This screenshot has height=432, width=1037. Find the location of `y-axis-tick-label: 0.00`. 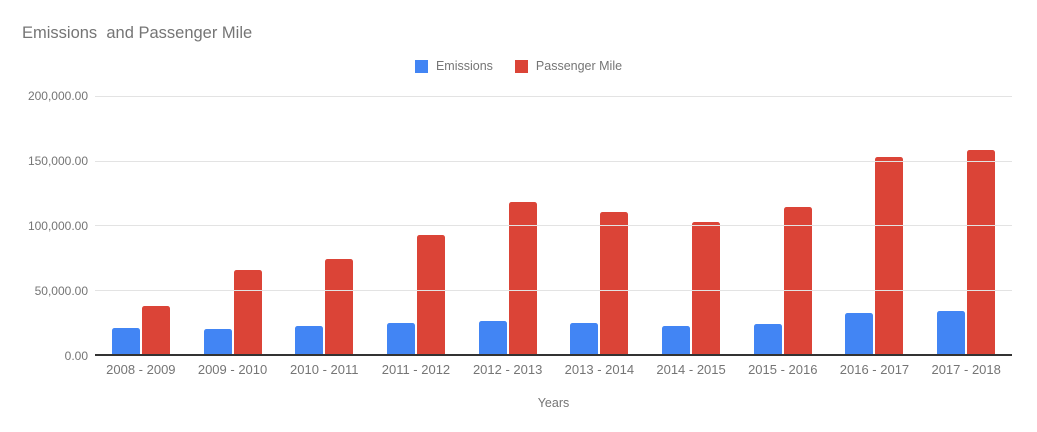

y-axis-tick-label: 0.00 is located at coordinates (76, 356).